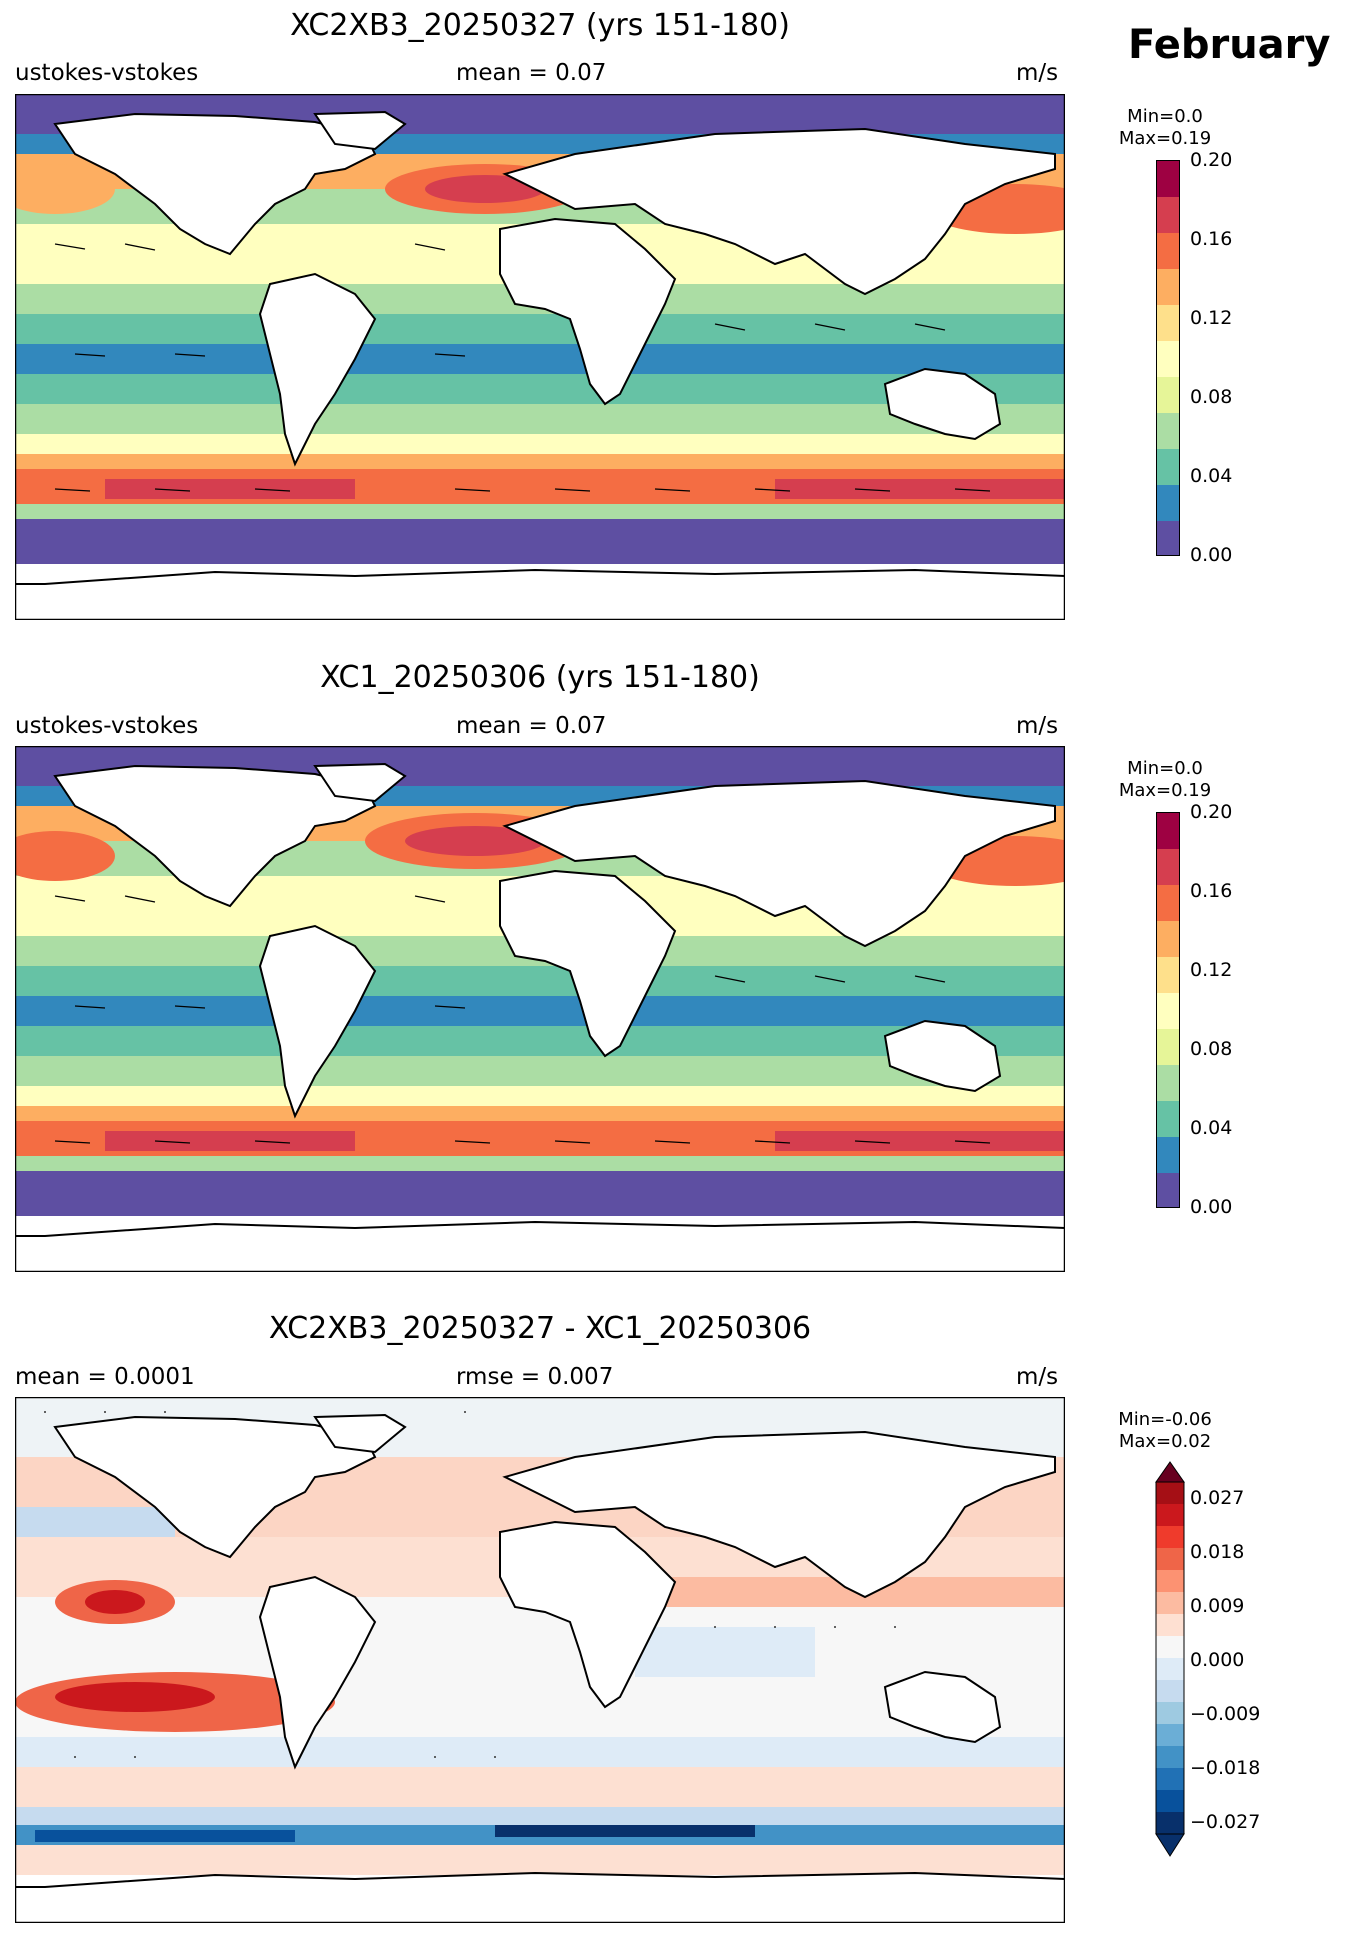 Image resolution: width=1358 pixels, height=1939 pixels. I want to click on panel-3-max-text: Max=0.02, so click(1165, 1441).